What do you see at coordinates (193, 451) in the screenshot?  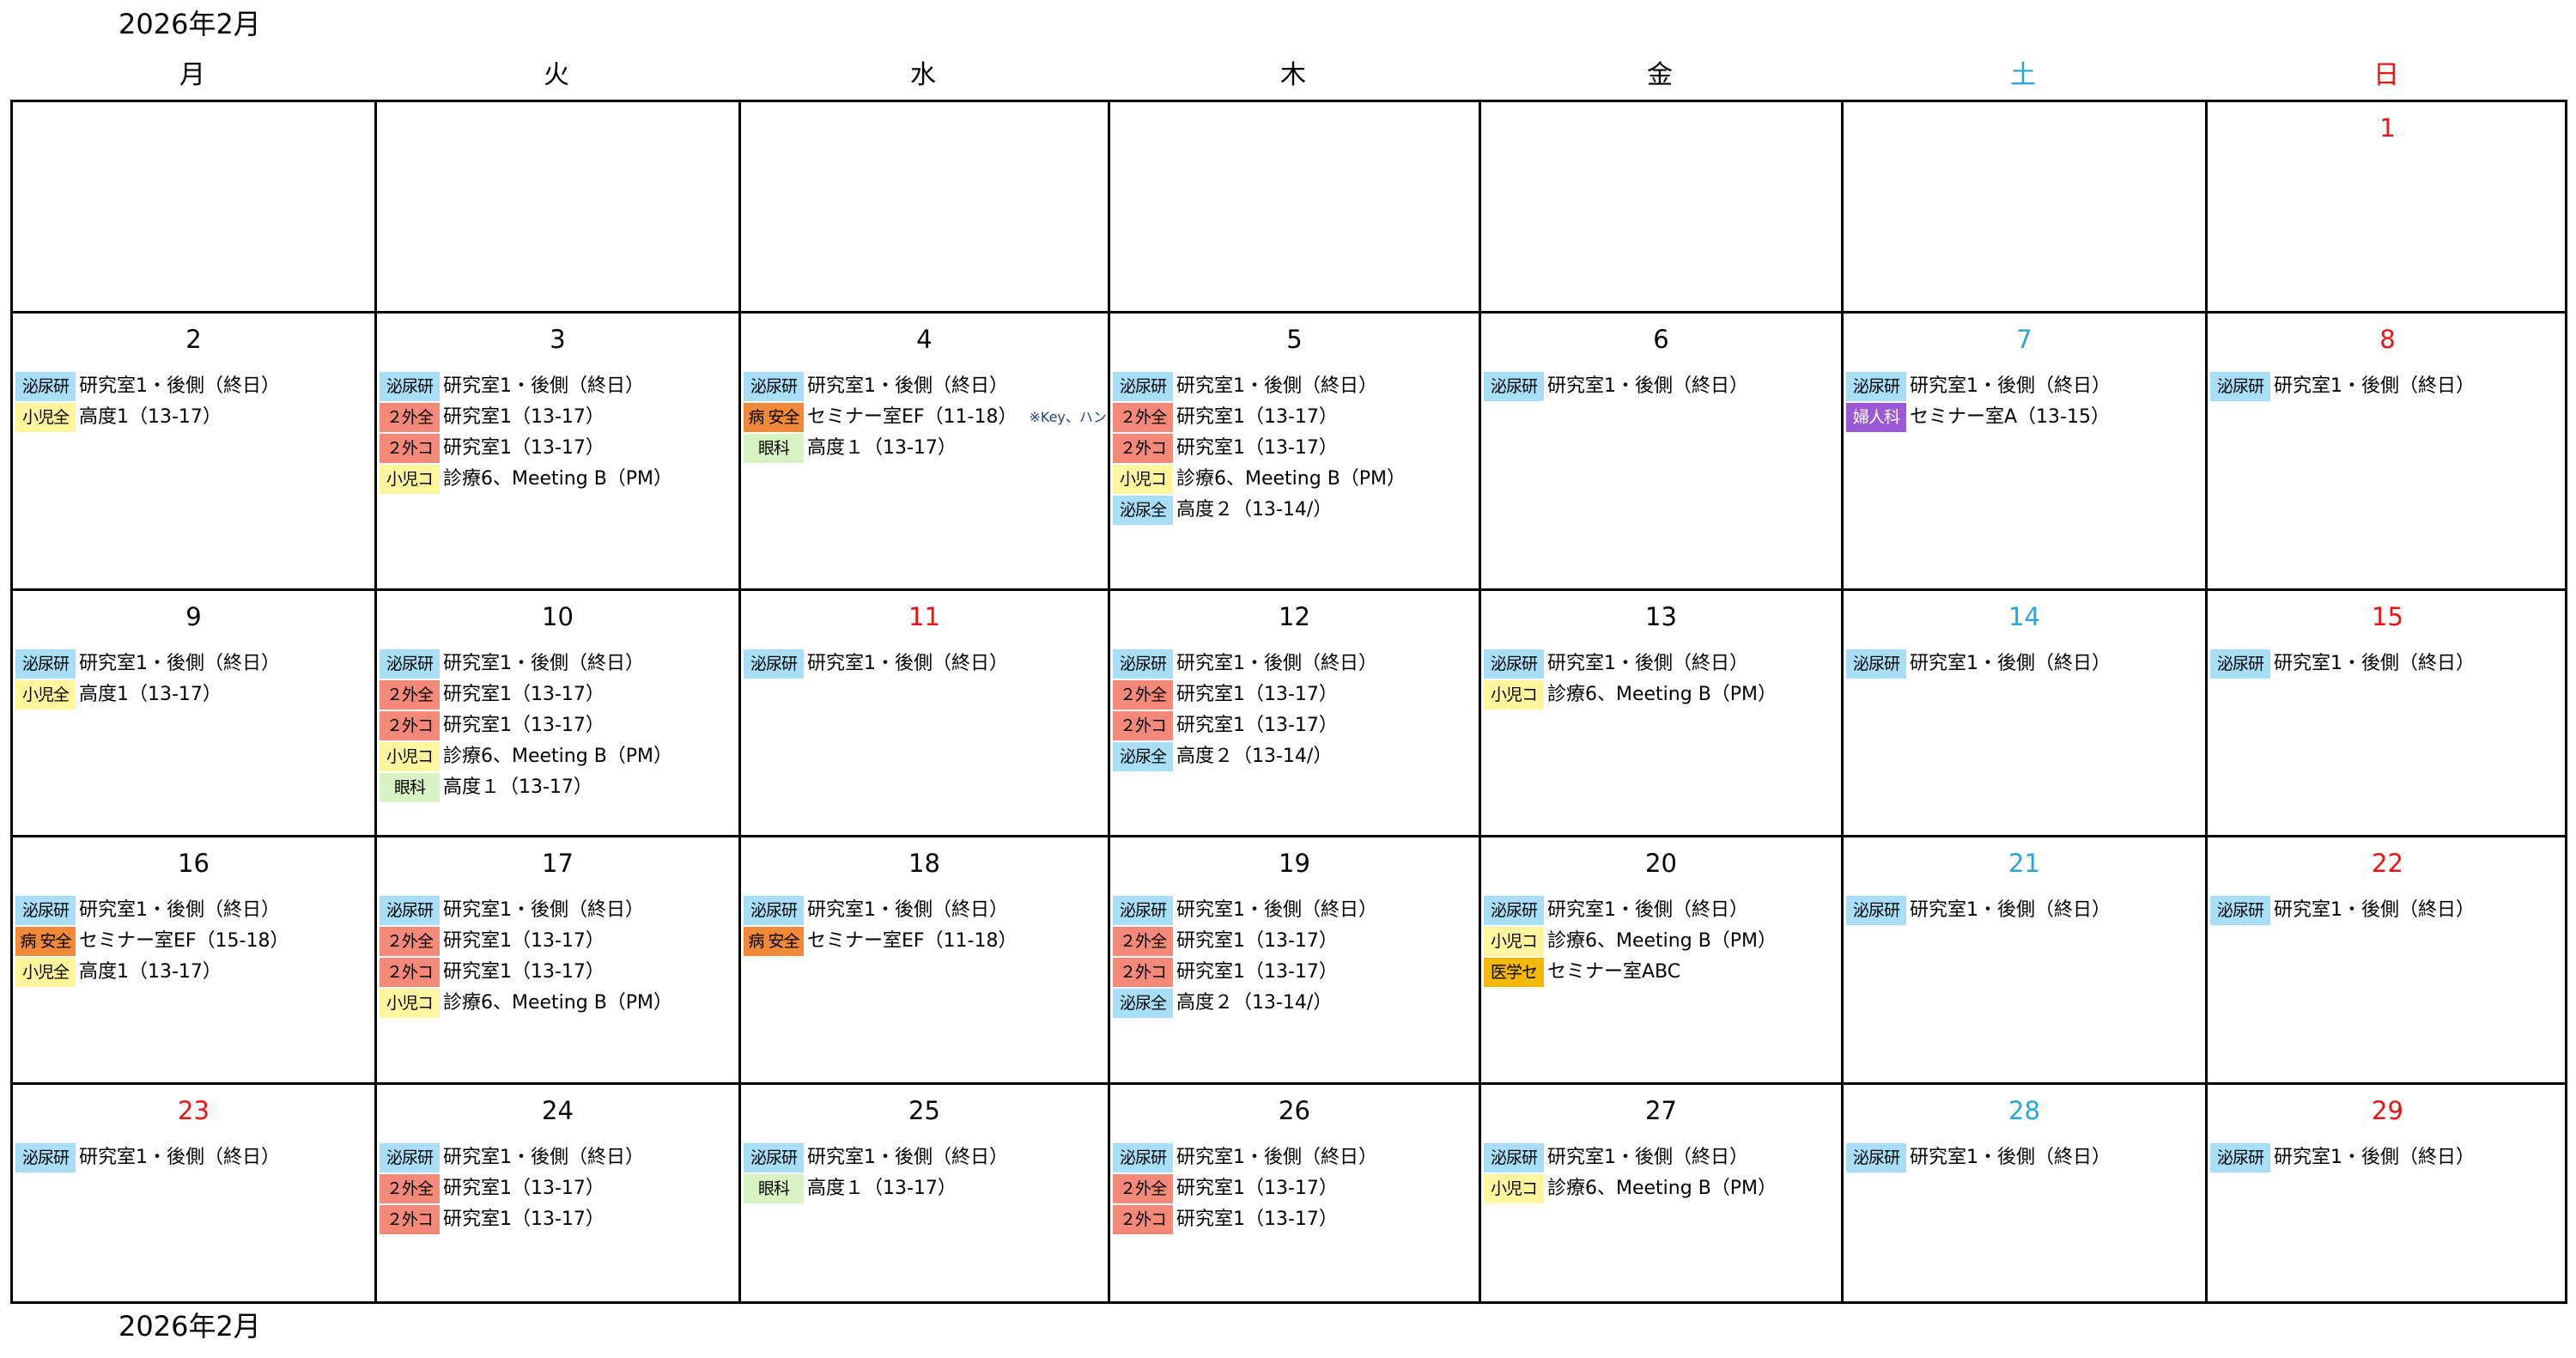 I see `day-cell: 2 泌尿研 研究室1・後側（終日） 小児全 高度1（13-17）` at bounding box center [193, 451].